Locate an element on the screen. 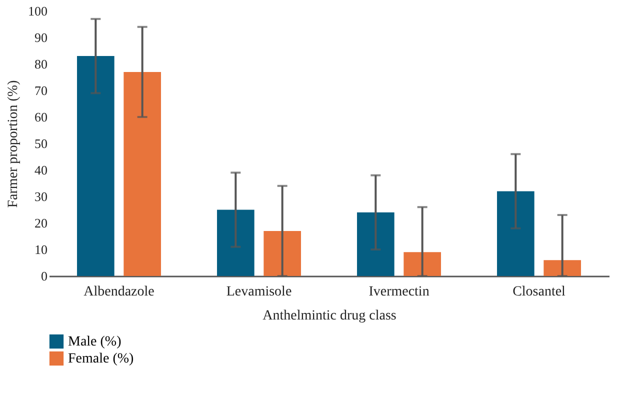 This screenshot has width=643, height=393. y-tick-label: 80 is located at coordinates (41, 64).